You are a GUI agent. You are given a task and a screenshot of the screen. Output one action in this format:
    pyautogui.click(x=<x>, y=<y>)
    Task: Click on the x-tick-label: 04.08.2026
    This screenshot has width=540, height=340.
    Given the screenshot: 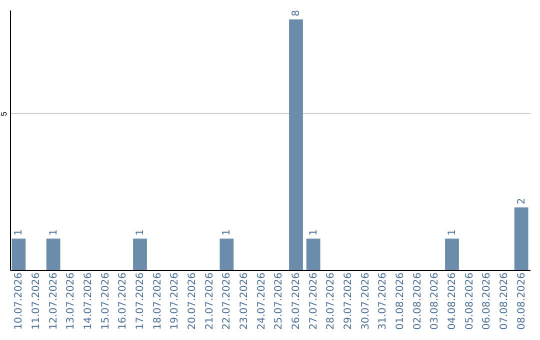 What is the action you would take?
    pyautogui.click(x=452, y=301)
    